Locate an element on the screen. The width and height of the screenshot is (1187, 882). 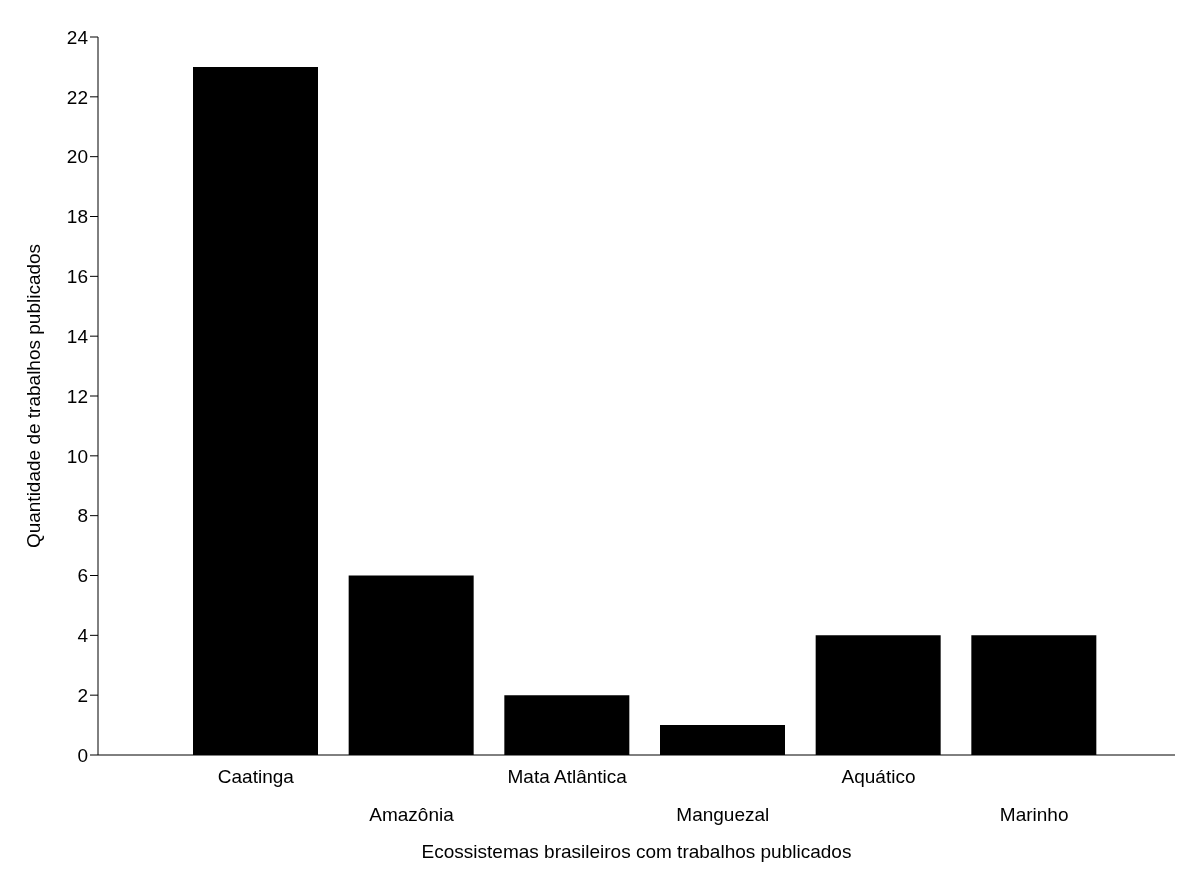
y-axis-title: Quantidade de trabalhos publicados is located at coordinates (33, 396).